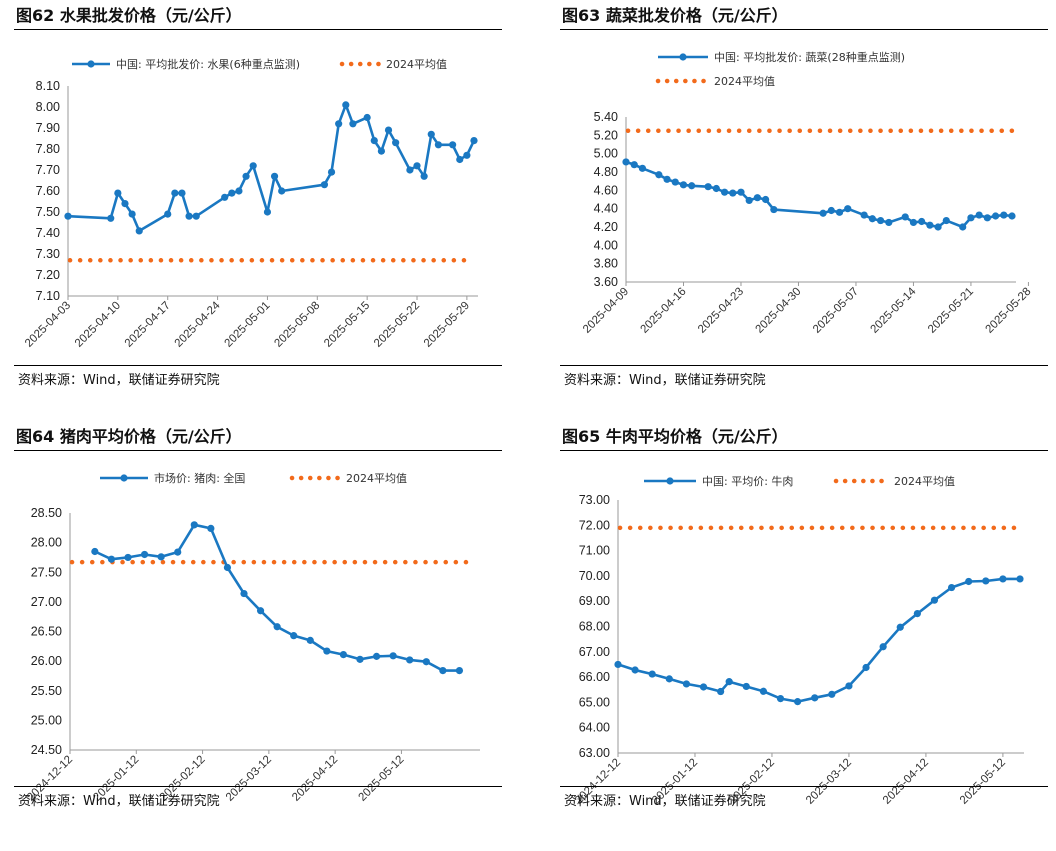 This screenshot has height=851, width=1056. What do you see at coordinates (297, 325) in the screenshot?
I see `x-tick-label: 2025-05-08` at bounding box center [297, 325].